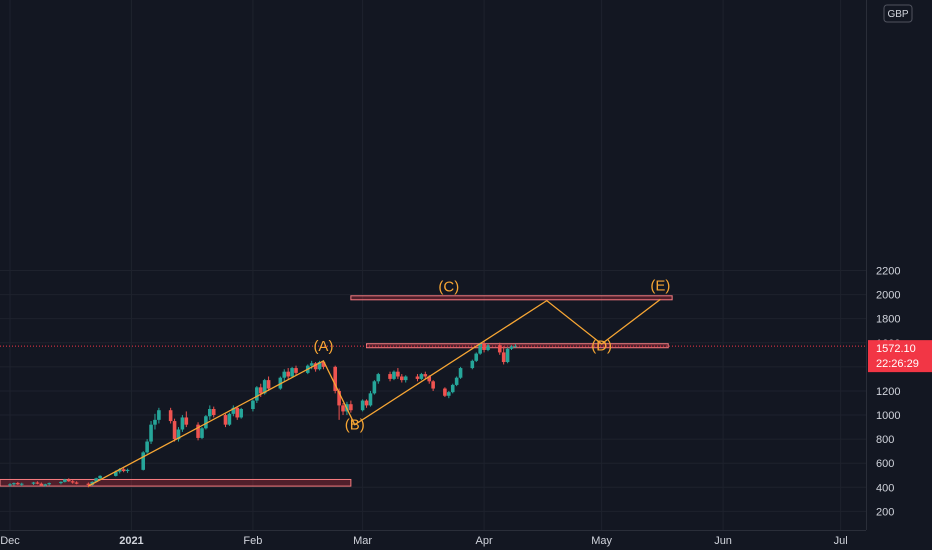  I want to click on wave-label: (A), so click(323, 346).